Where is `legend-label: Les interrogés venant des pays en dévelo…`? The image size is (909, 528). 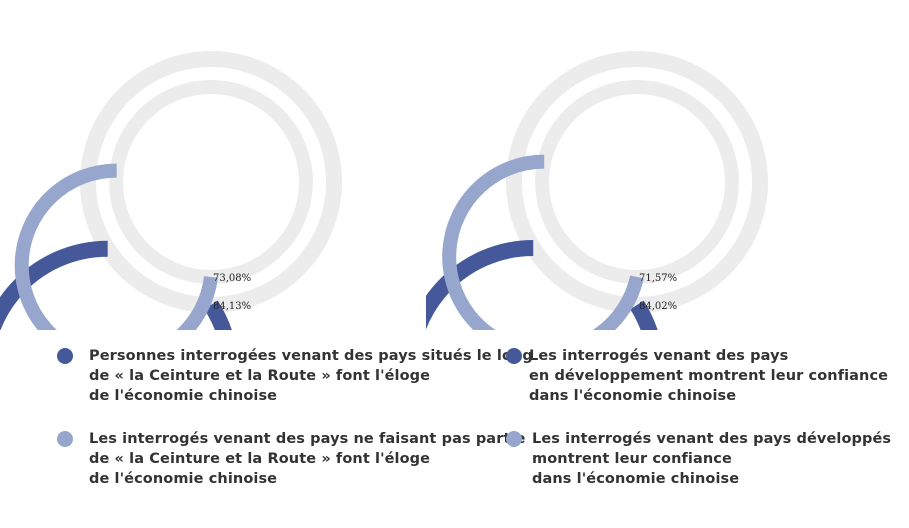 legend-label: Les interrogés venant des pays en dévelo… is located at coordinates (709, 376).